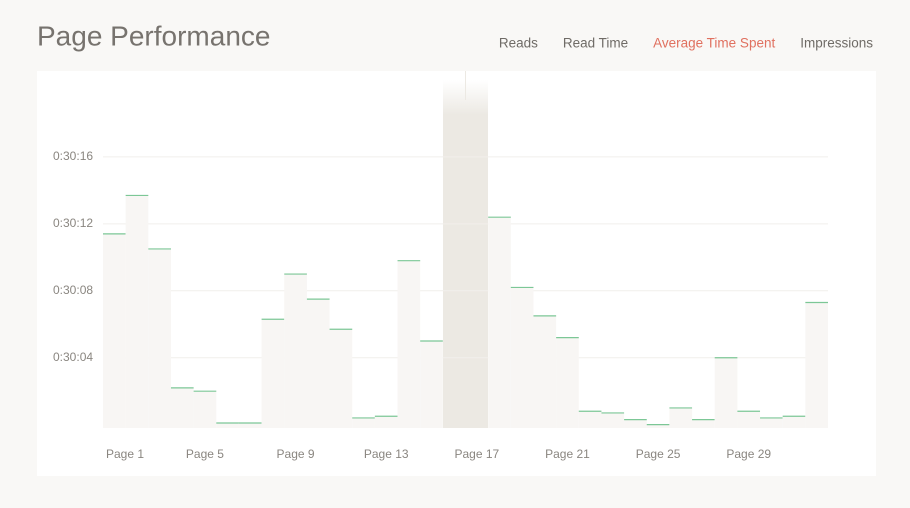 The width and height of the screenshot is (910, 508). Describe the element at coordinates (73, 357) in the screenshot. I see `y-tick-label: 0:30:04` at that location.